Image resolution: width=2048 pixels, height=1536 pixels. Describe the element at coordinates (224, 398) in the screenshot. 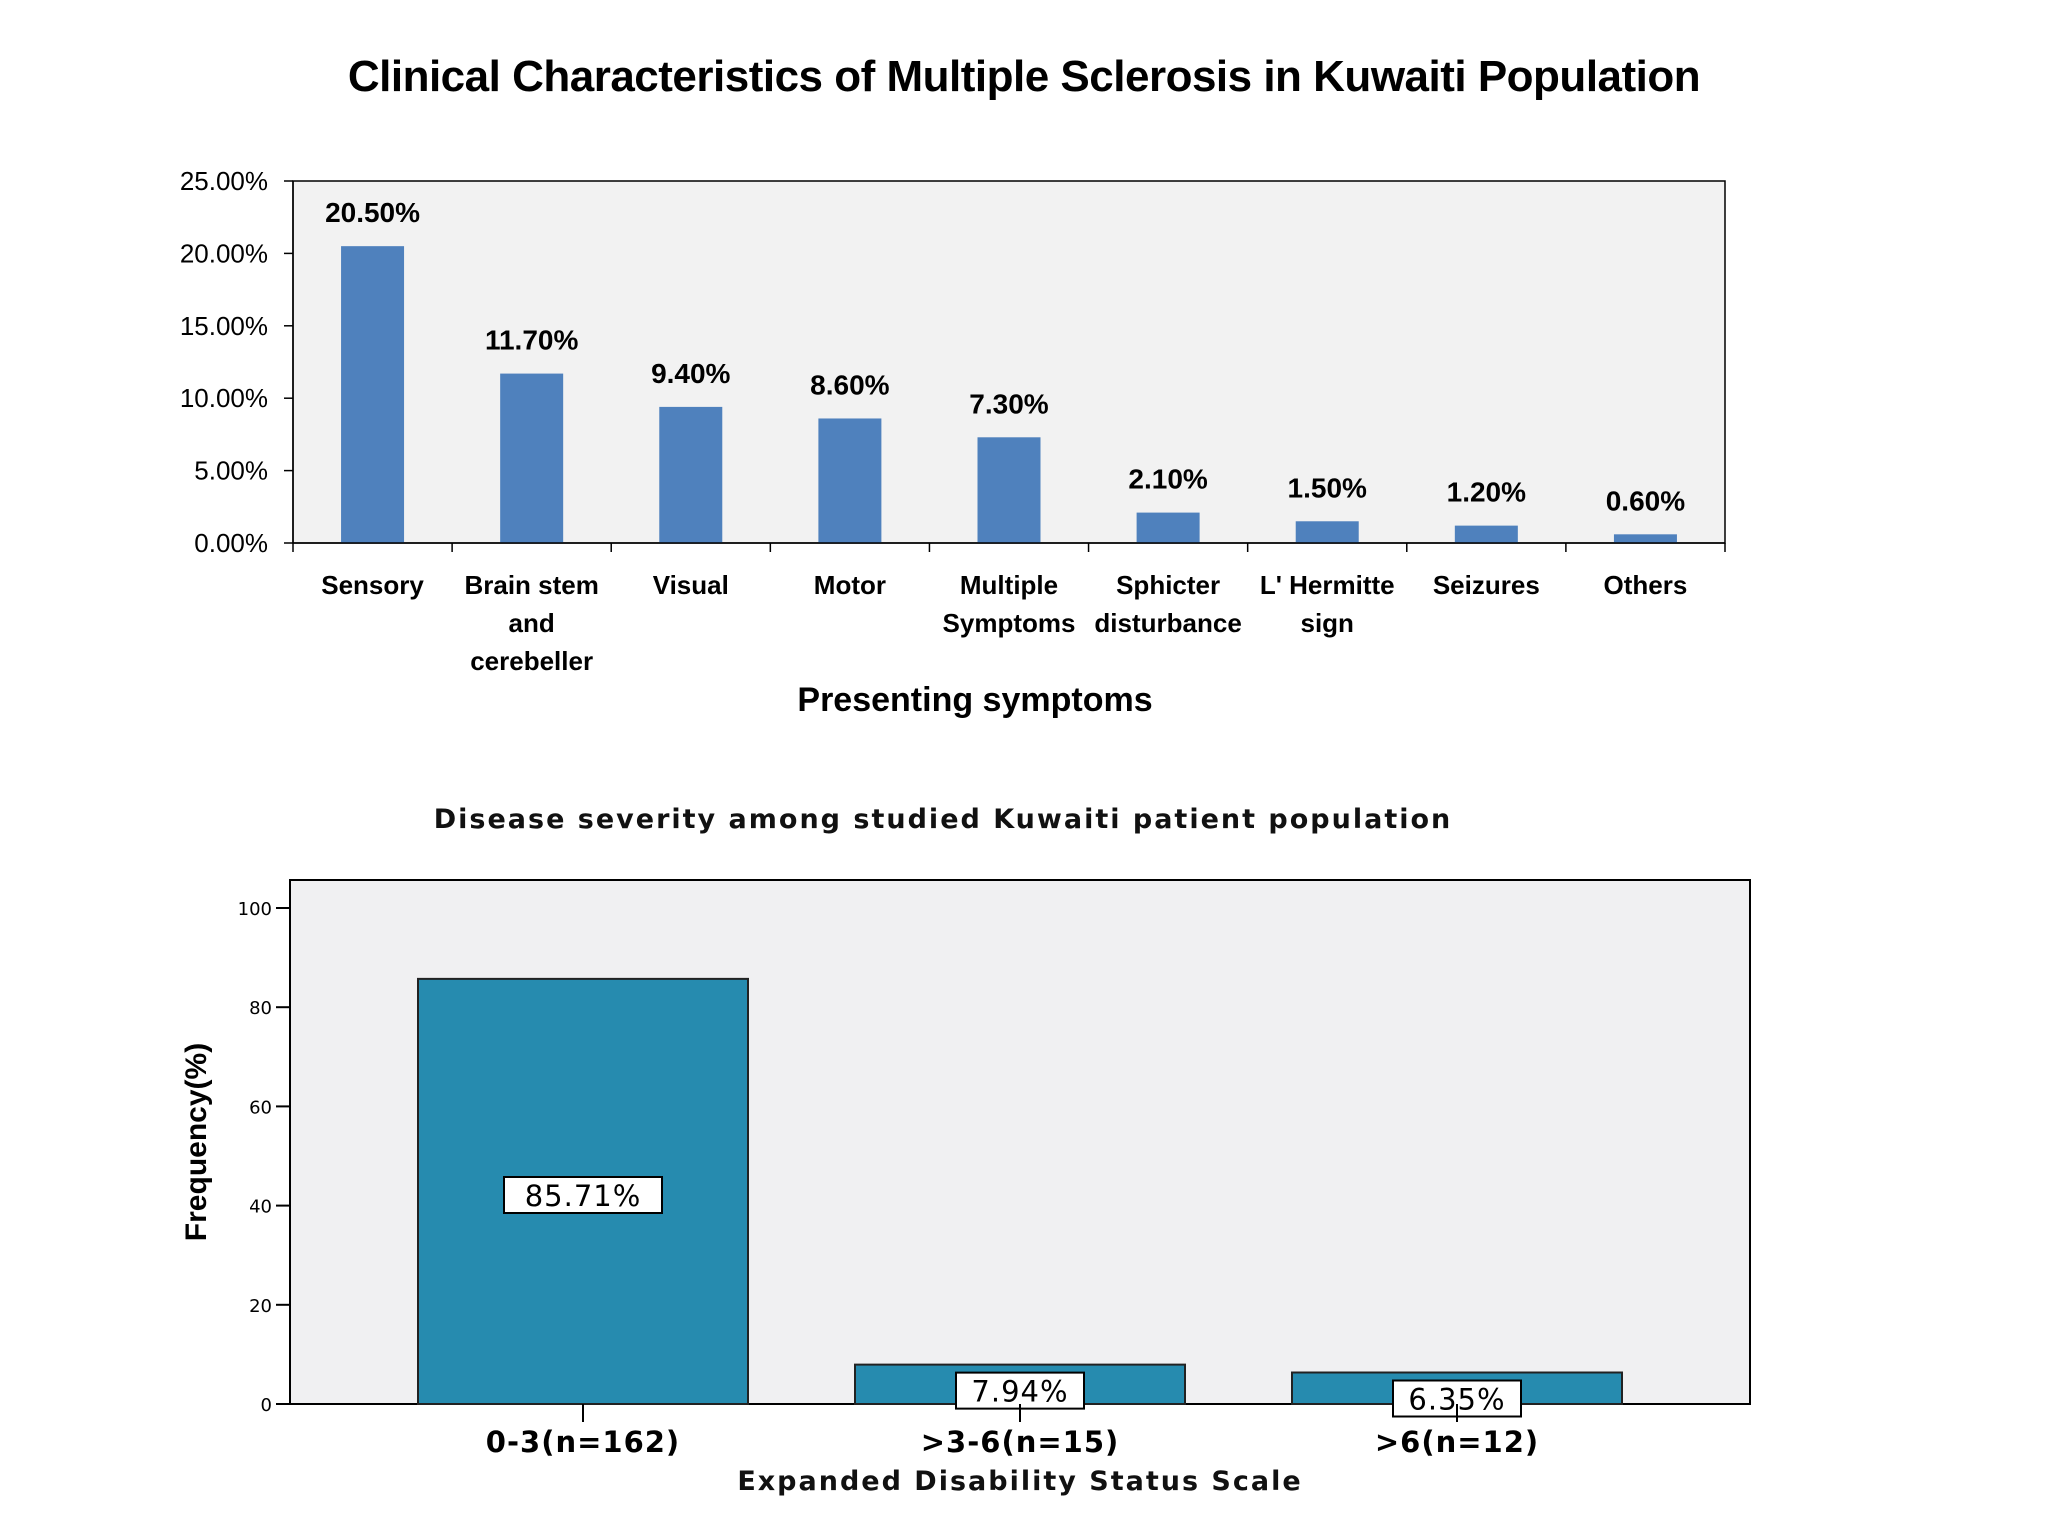

I see `chart1-y-tick-label: 10.00%` at that location.